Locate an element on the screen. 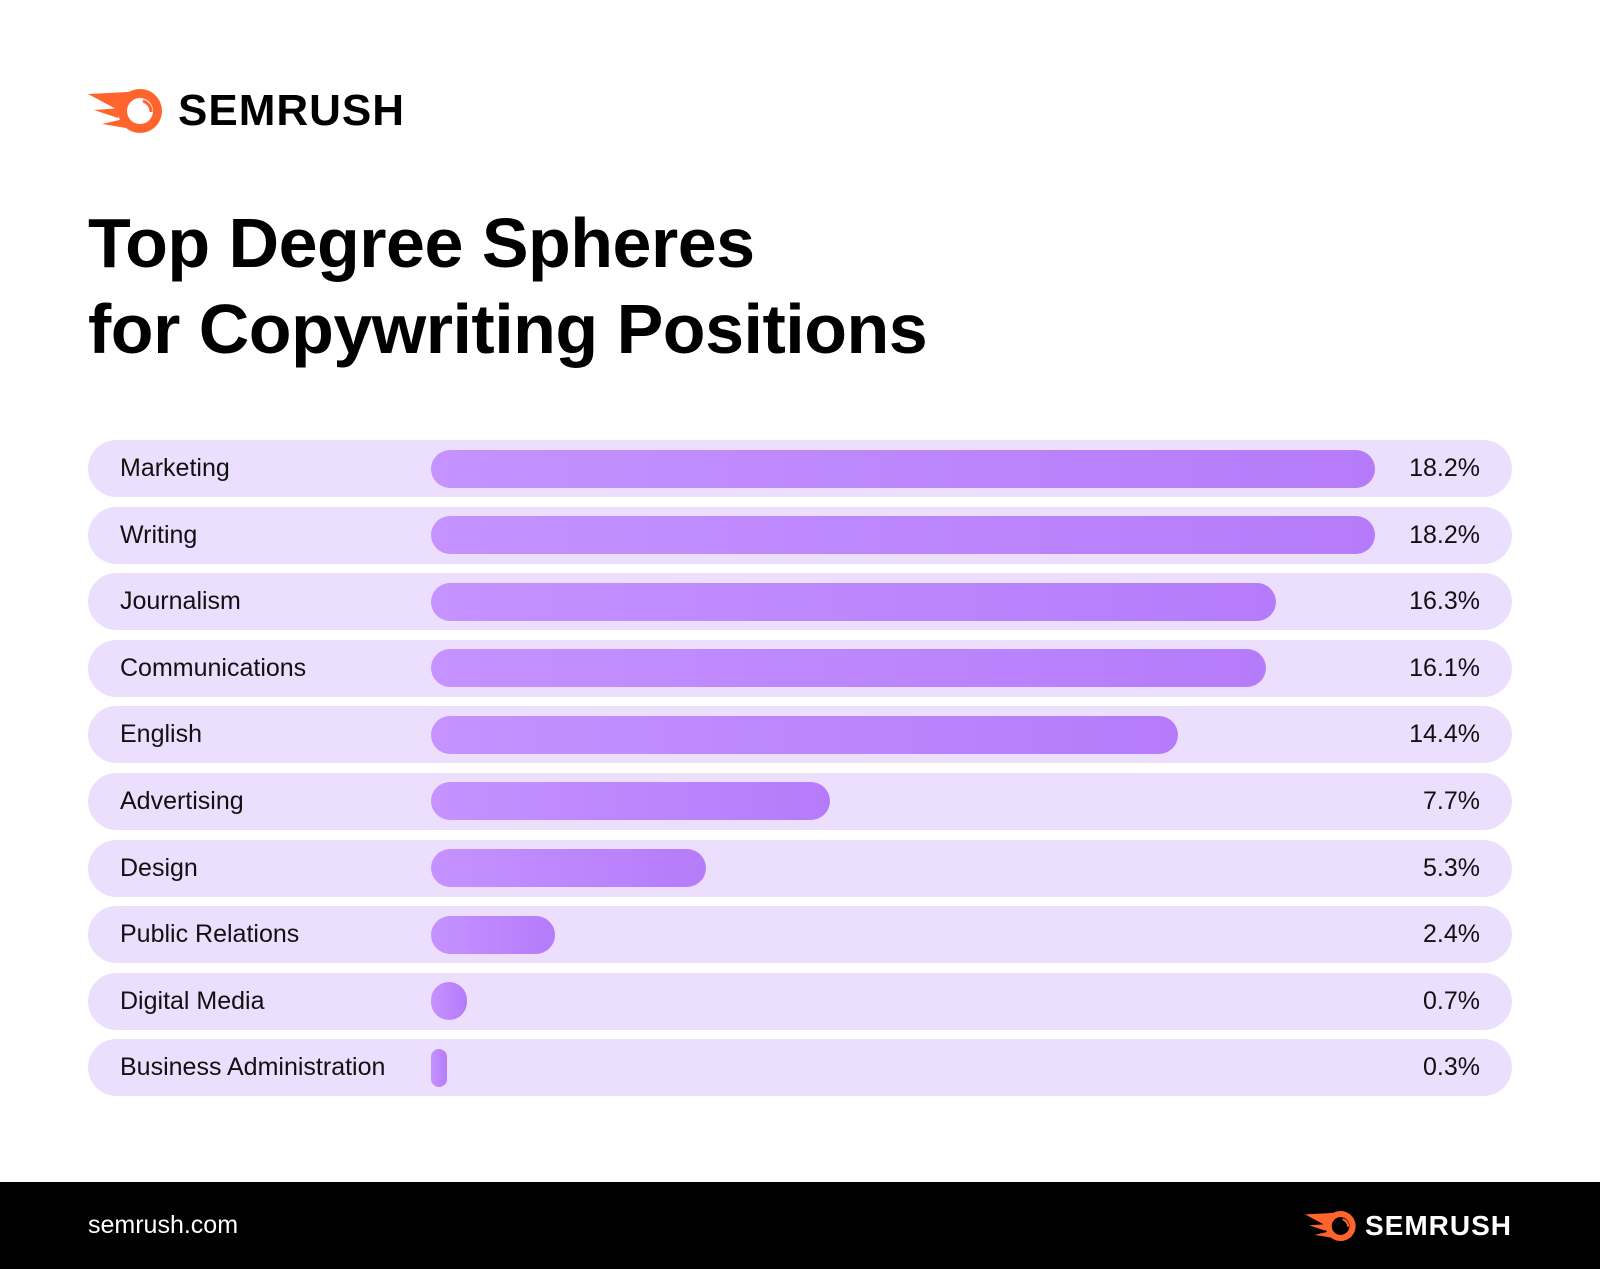 The width and height of the screenshot is (1600, 1269). bar-row: Business Administration 0.3% is located at coordinates (800, 1068).